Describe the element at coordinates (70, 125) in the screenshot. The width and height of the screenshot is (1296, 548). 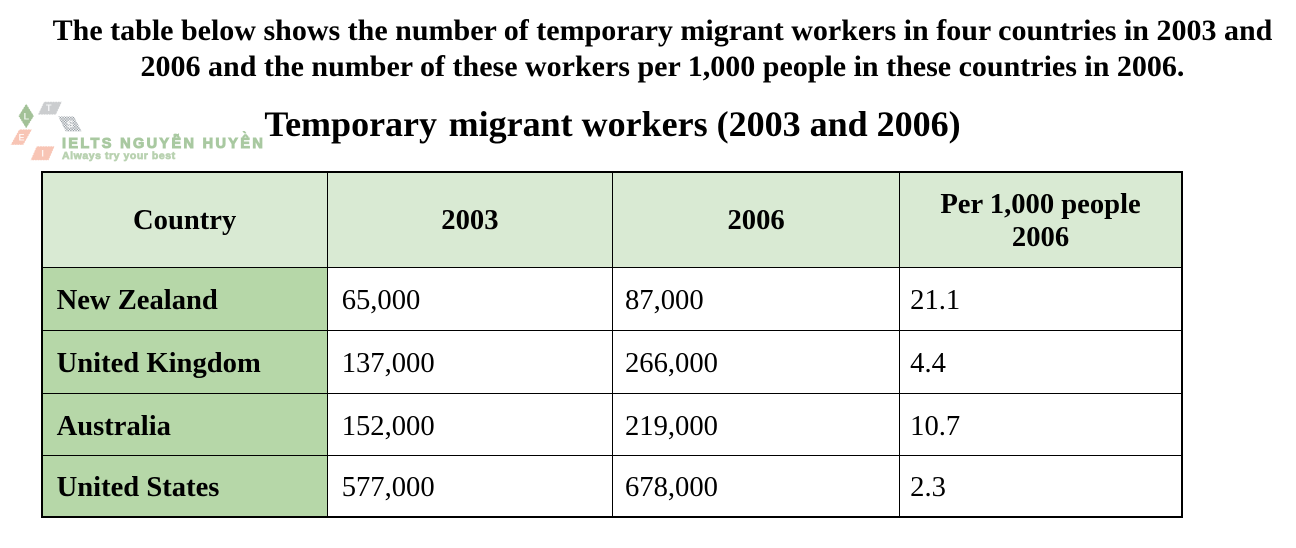
I see `svg-text: S` at that location.